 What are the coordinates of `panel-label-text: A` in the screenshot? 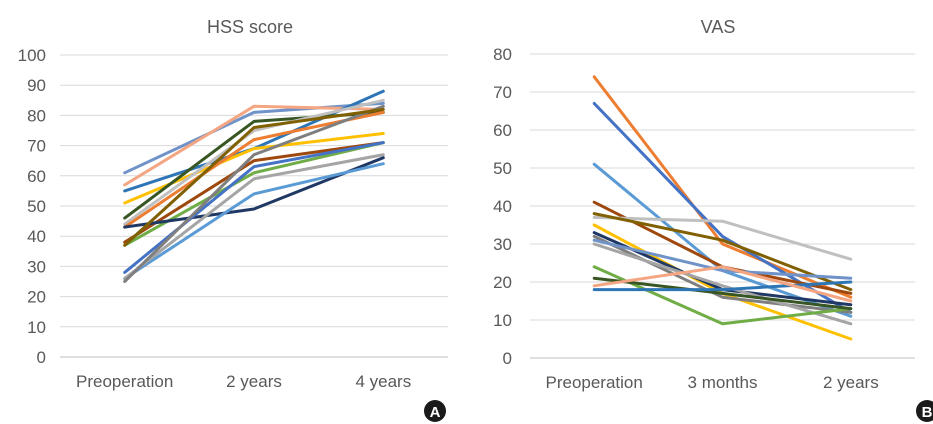 It's located at (435, 412).